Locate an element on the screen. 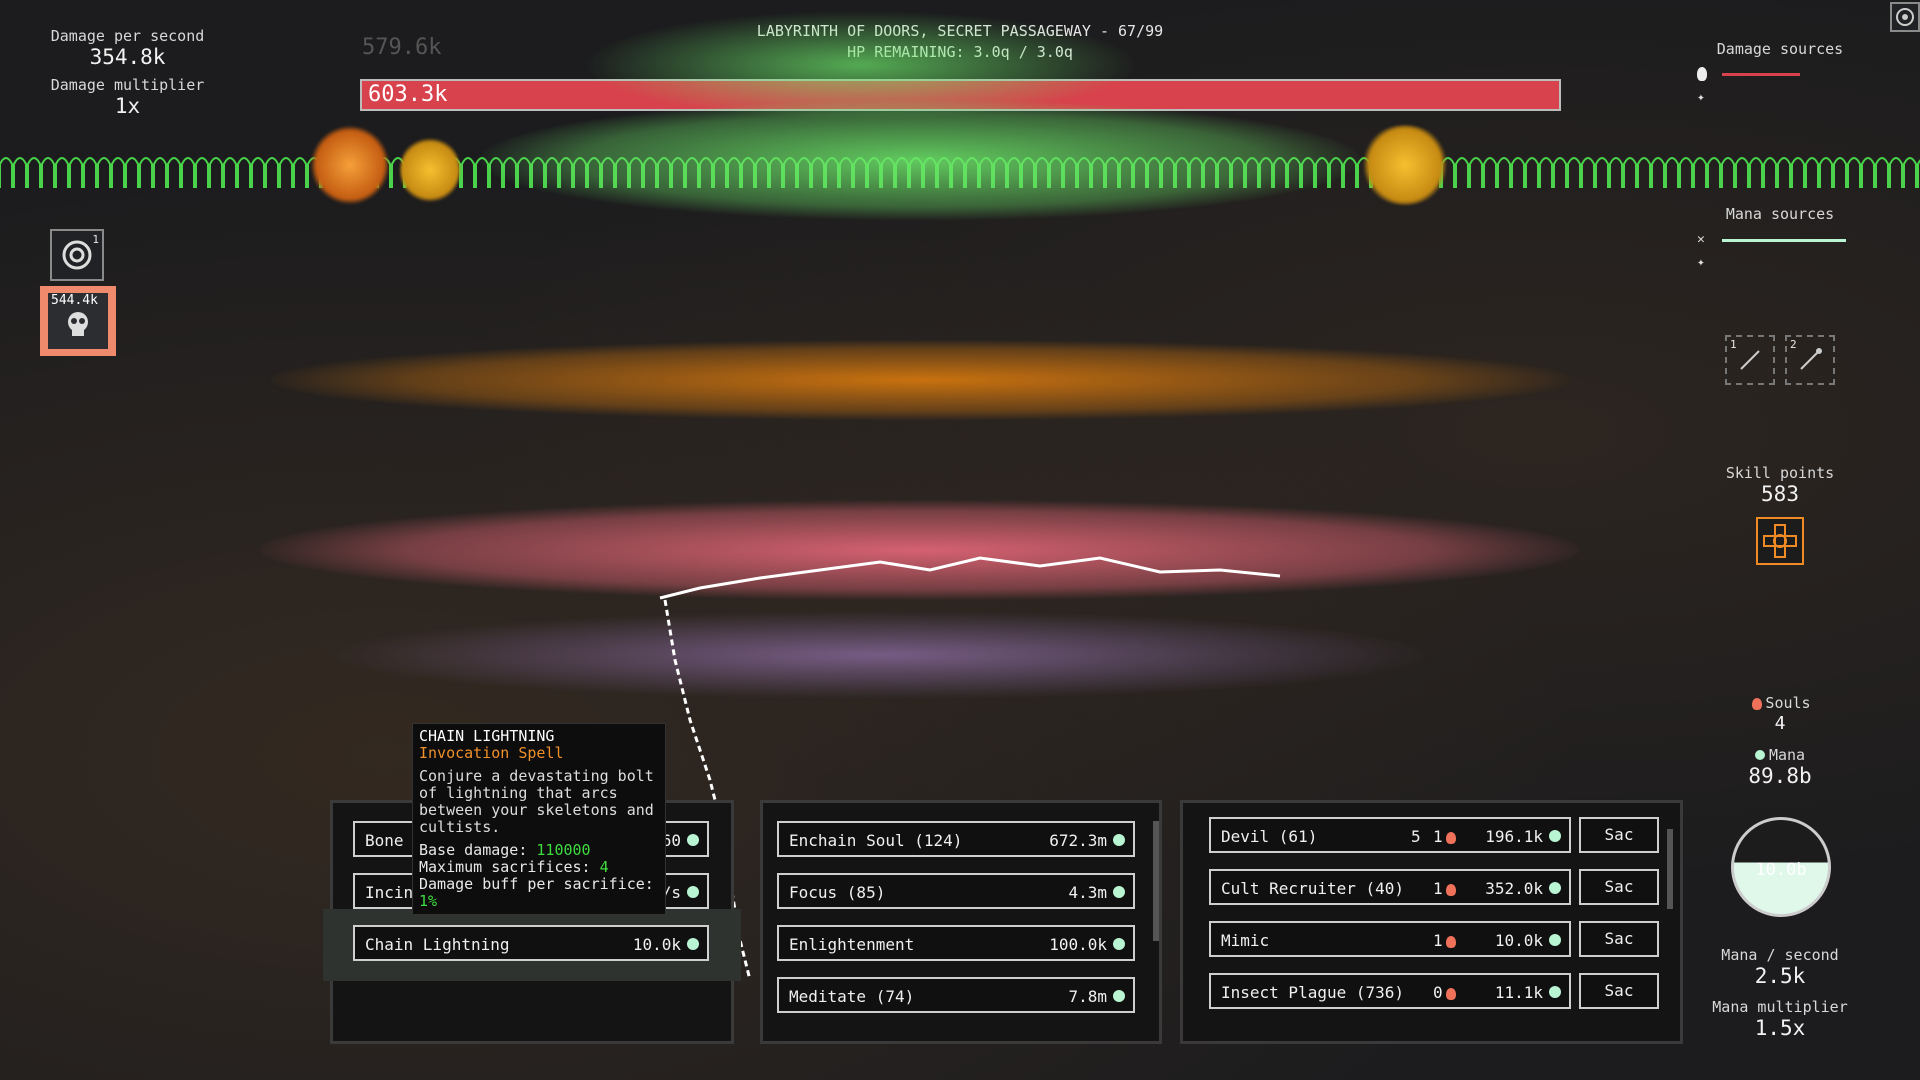 Image resolution: width=1920 pixels, height=1080 pixels. skill-tree-button is located at coordinates (1780, 541).